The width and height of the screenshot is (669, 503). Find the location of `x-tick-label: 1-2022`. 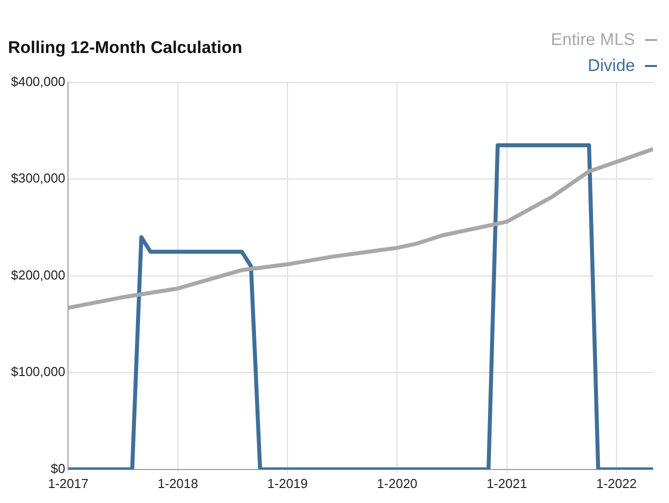

x-tick-label: 1-2022 is located at coordinates (616, 483).